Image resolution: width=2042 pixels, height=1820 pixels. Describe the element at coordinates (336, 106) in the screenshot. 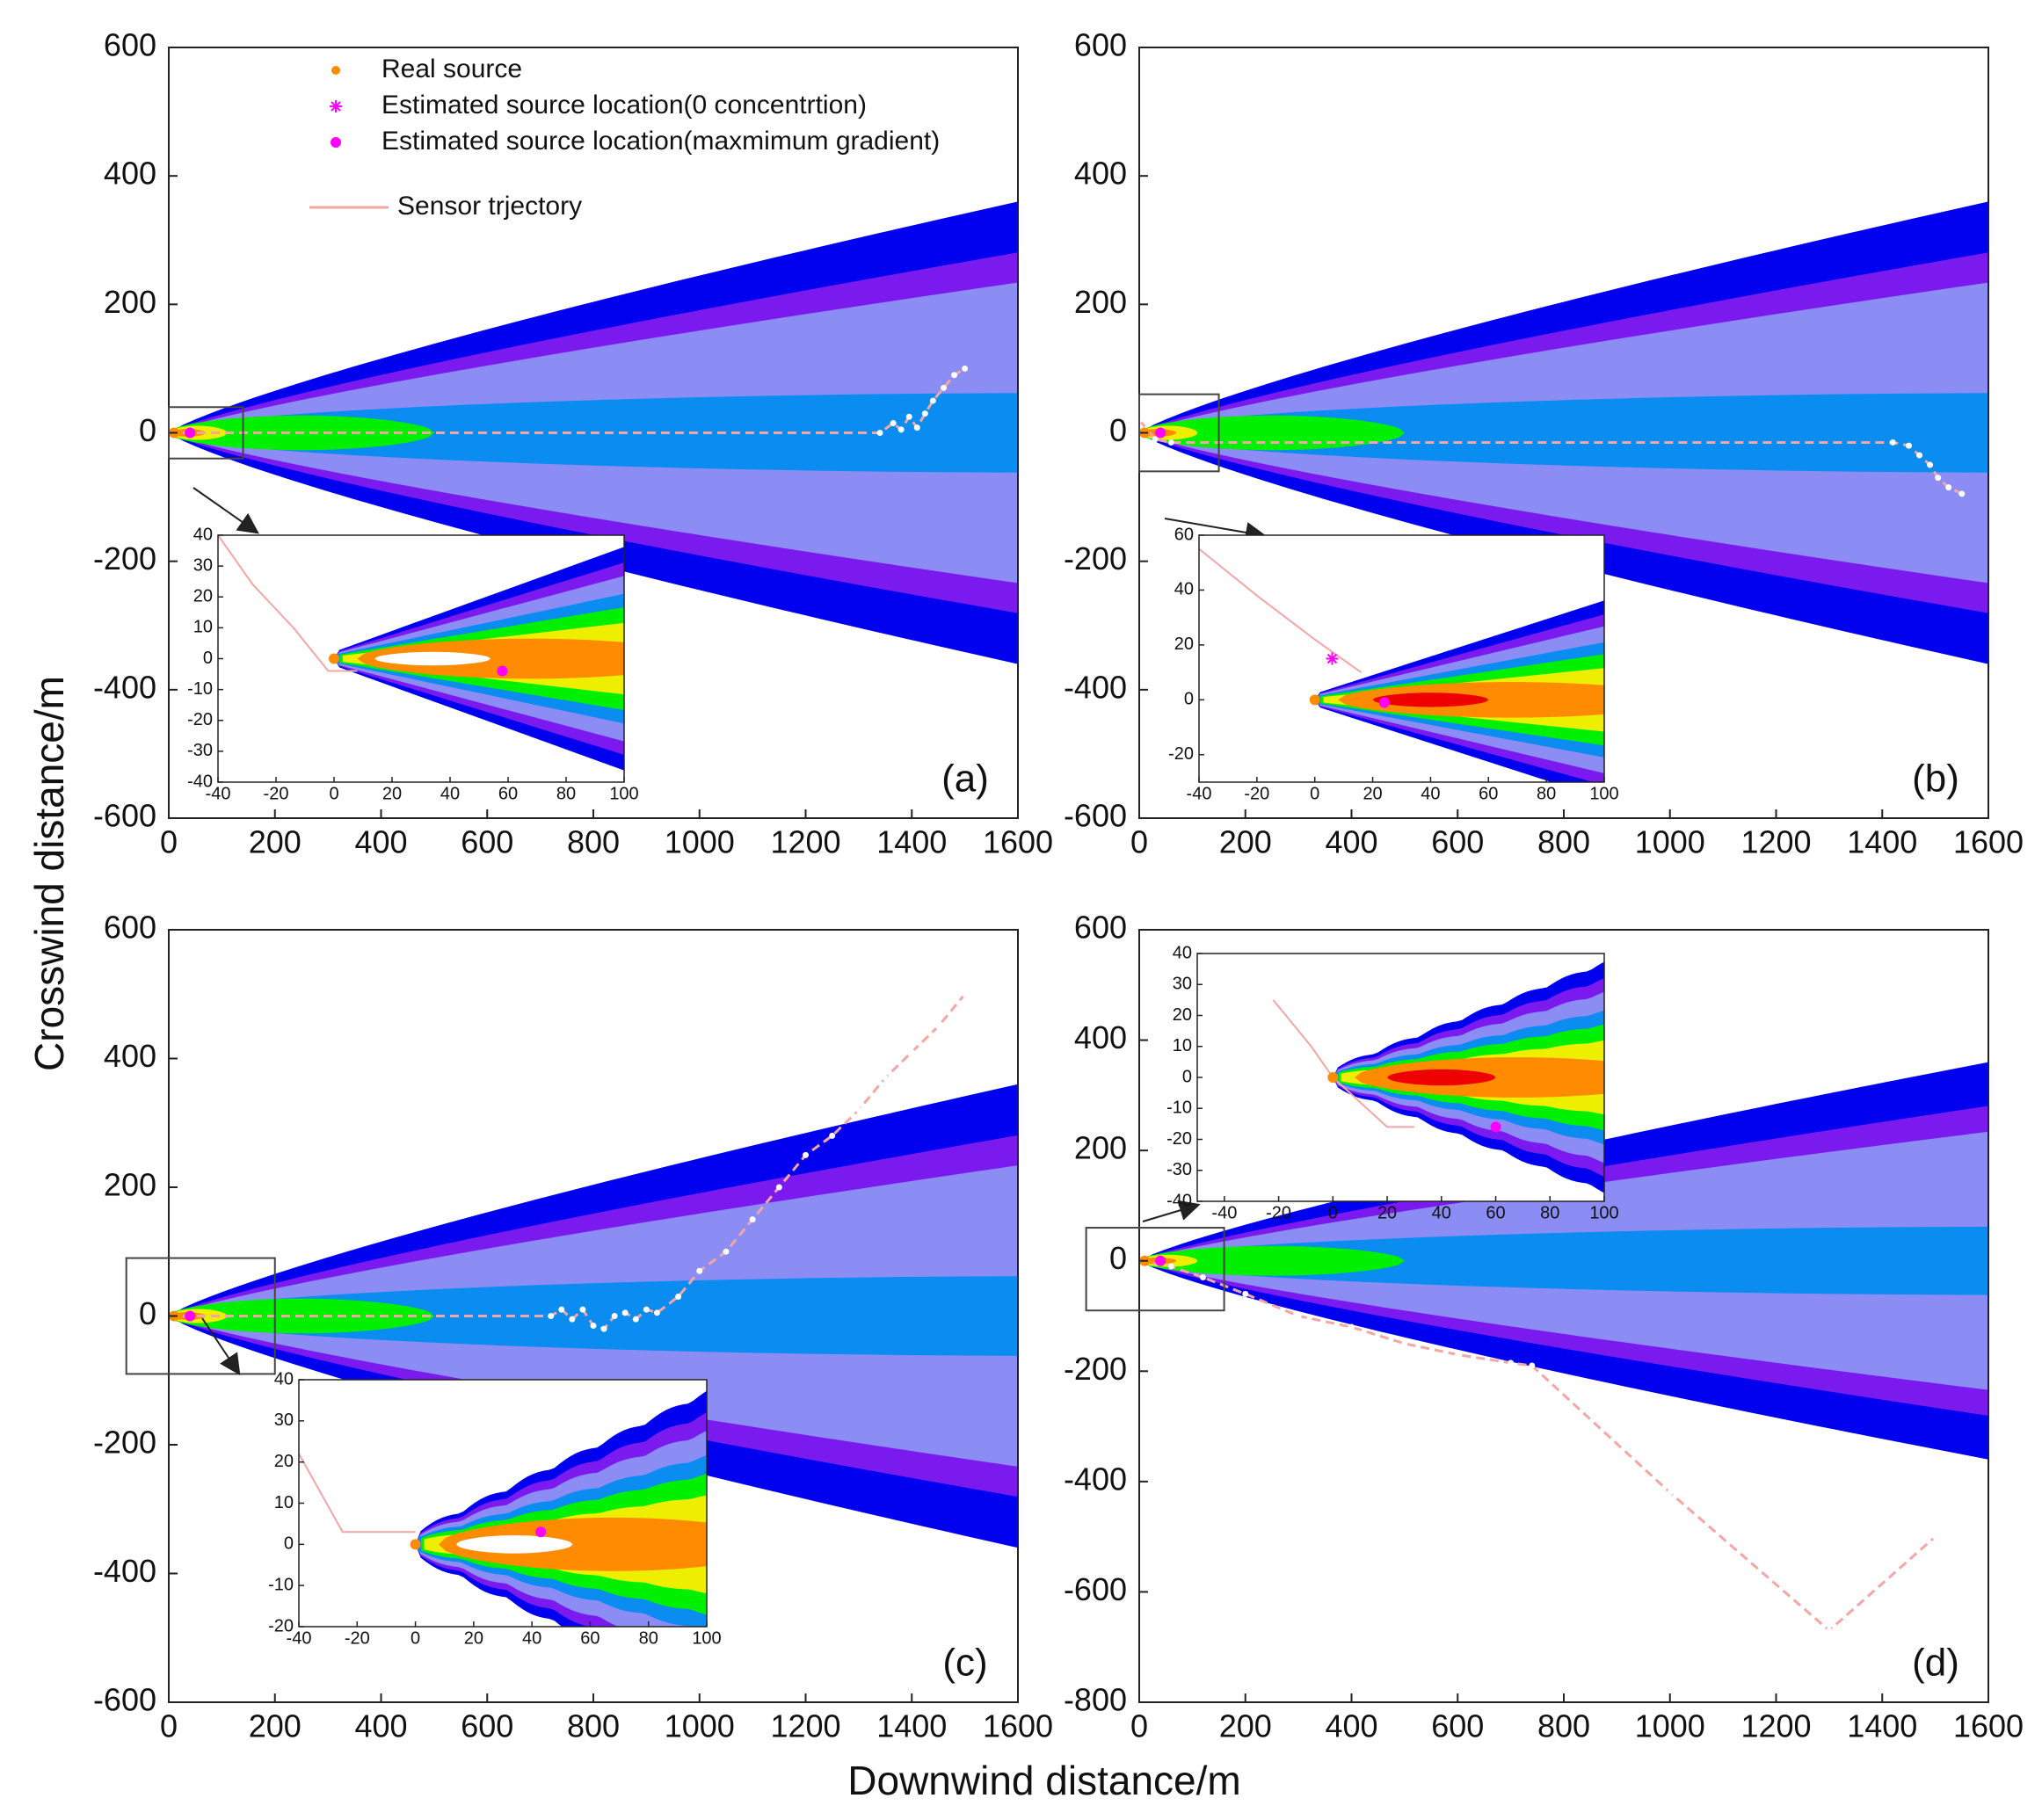

I see `legend-estimate-zero-marker` at that location.